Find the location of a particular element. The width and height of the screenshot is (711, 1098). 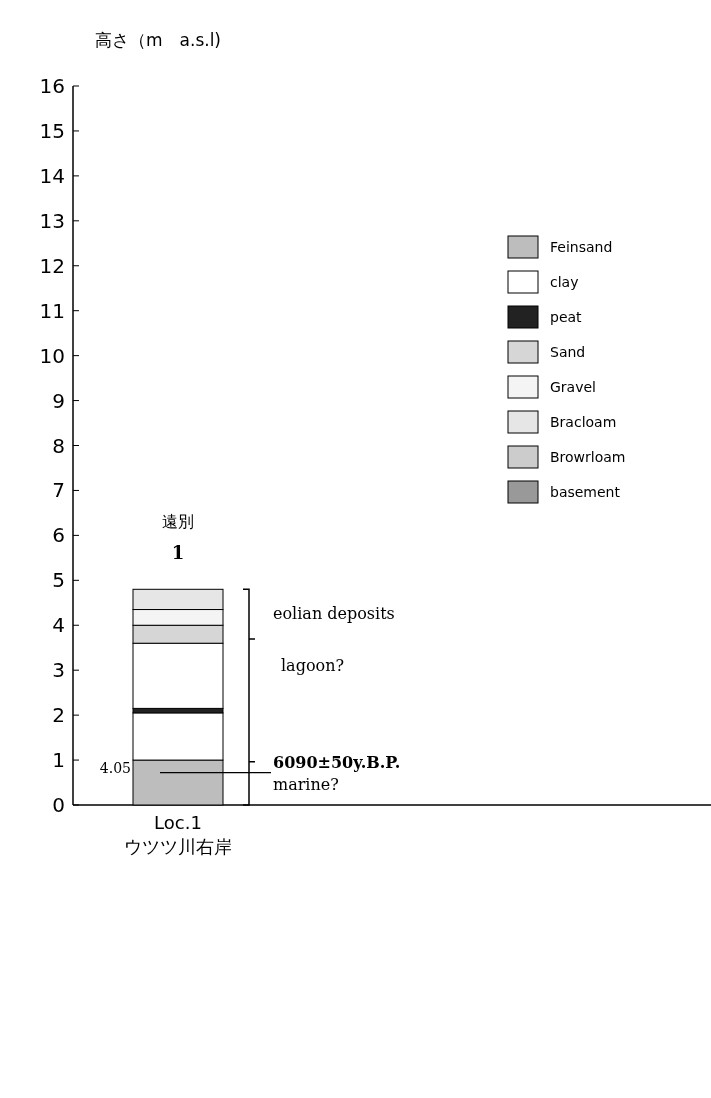

y-tick-label: 9 is located at coordinates (58, 400).